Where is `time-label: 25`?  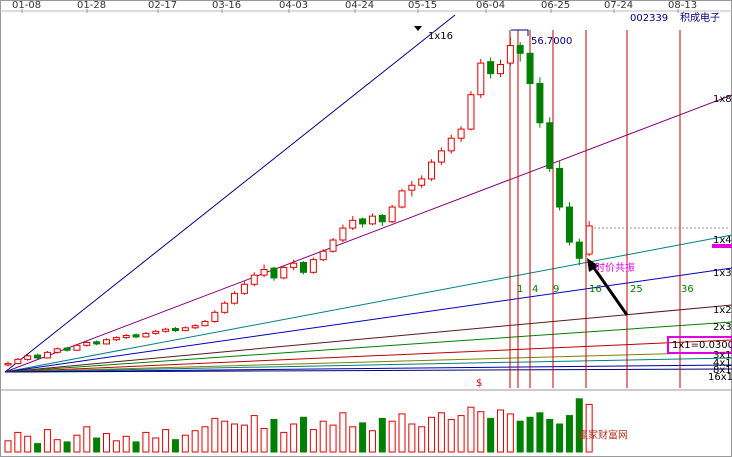 time-label: 25 is located at coordinates (636, 289).